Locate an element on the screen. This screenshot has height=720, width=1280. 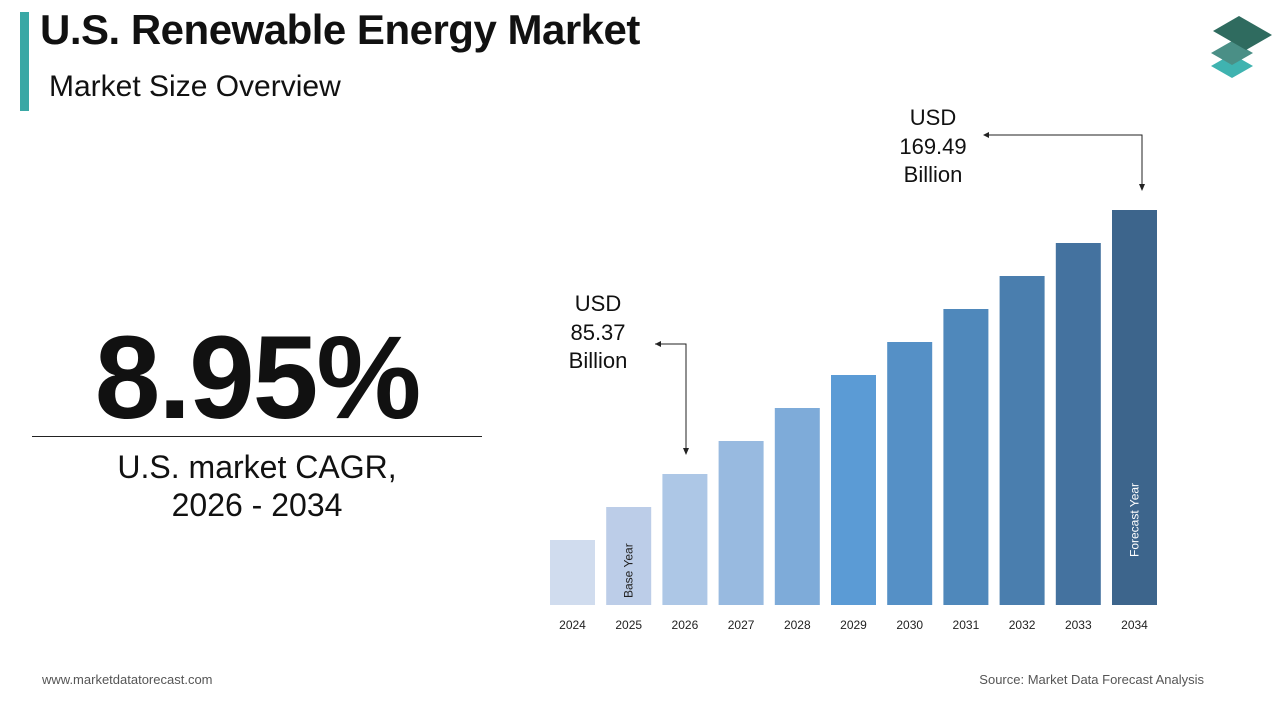
annotation-2026: USD 85.37 Billion is located at coordinates (598, 333).